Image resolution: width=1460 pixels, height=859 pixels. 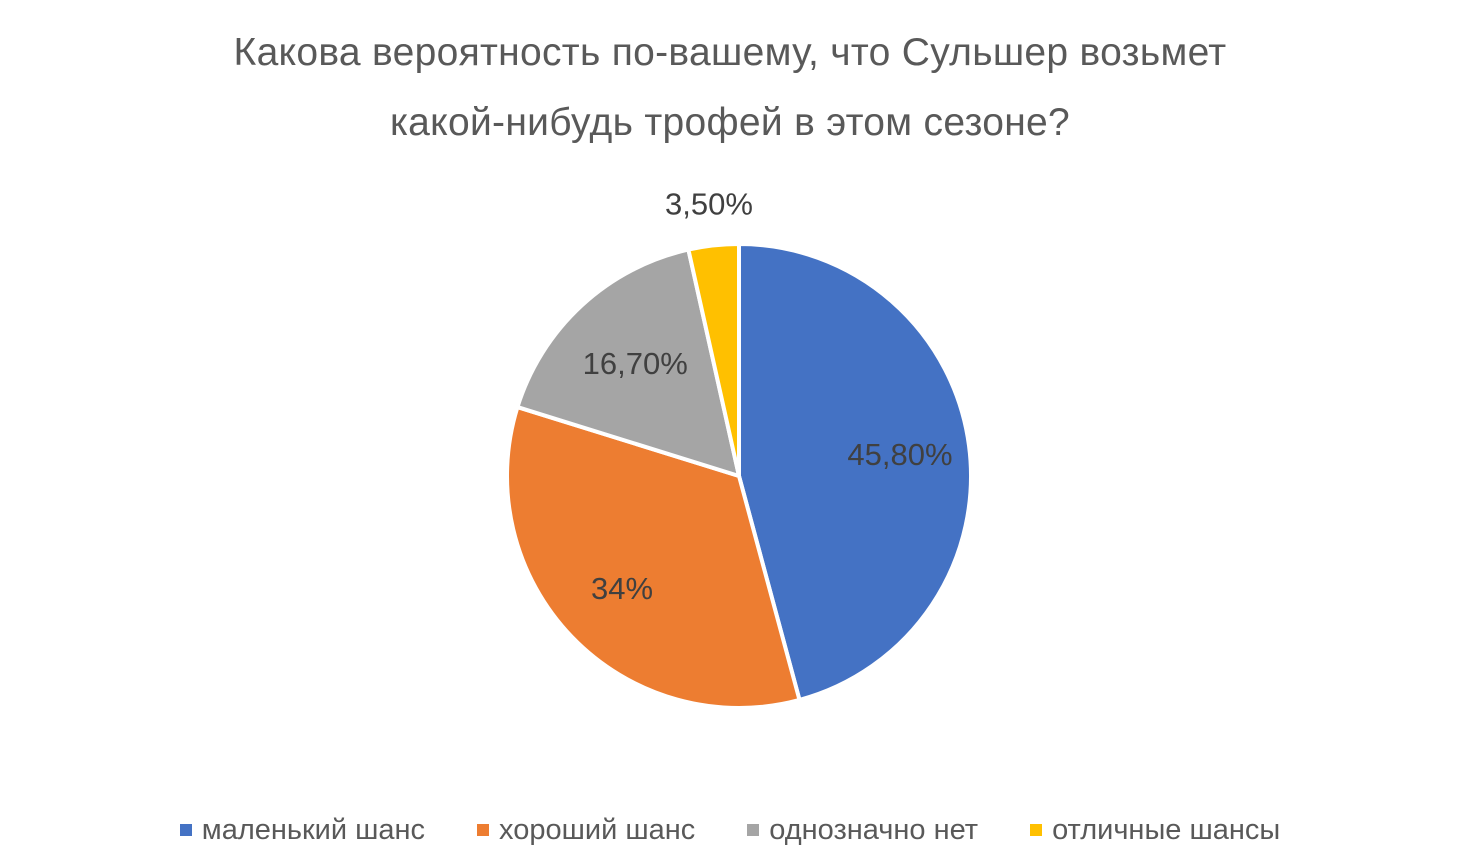 What do you see at coordinates (483, 830) in the screenshot?
I see `legend-swatch-good-chance` at bounding box center [483, 830].